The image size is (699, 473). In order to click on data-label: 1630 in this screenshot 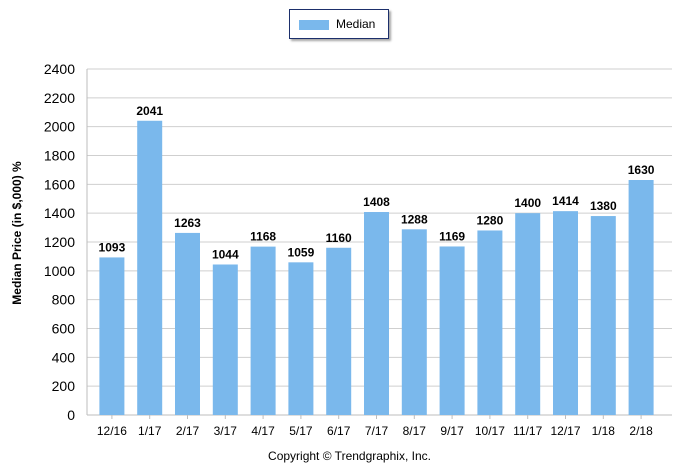, I will do `click(641, 170)`.